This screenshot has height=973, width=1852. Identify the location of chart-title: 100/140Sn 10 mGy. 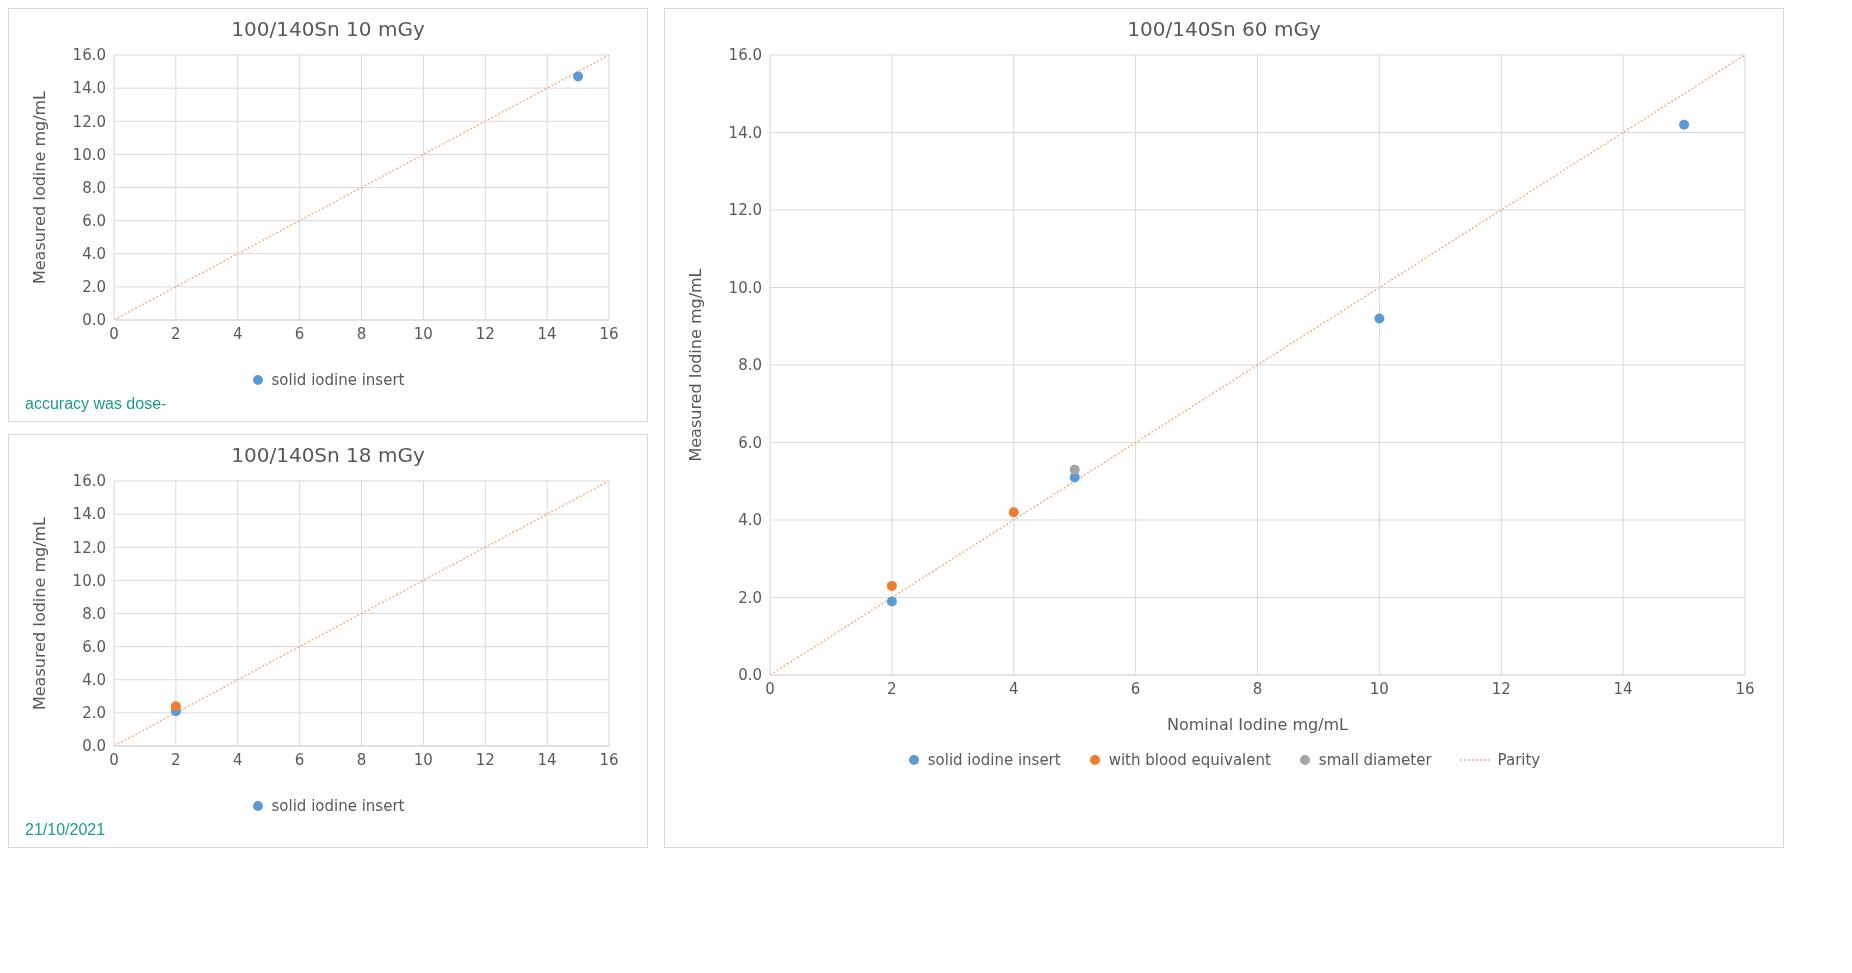
(328, 29).